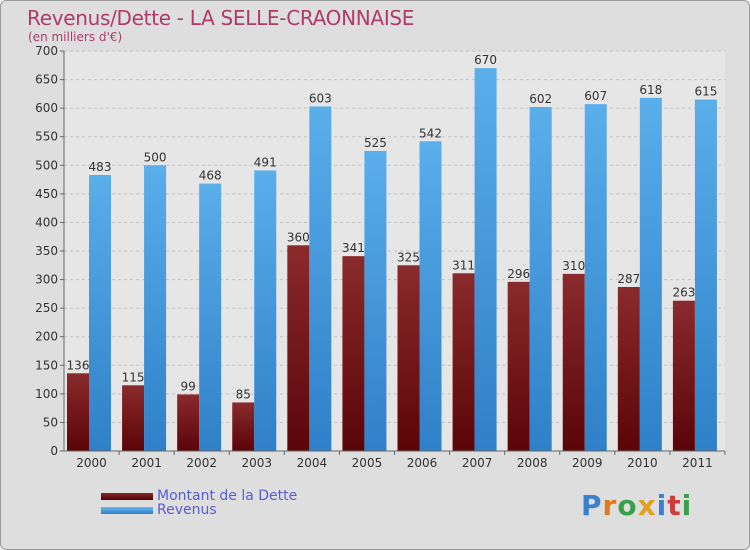 The image size is (750, 550). What do you see at coordinates (422, 463) in the screenshot?
I see `x-tick-label: 2006` at bounding box center [422, 463].